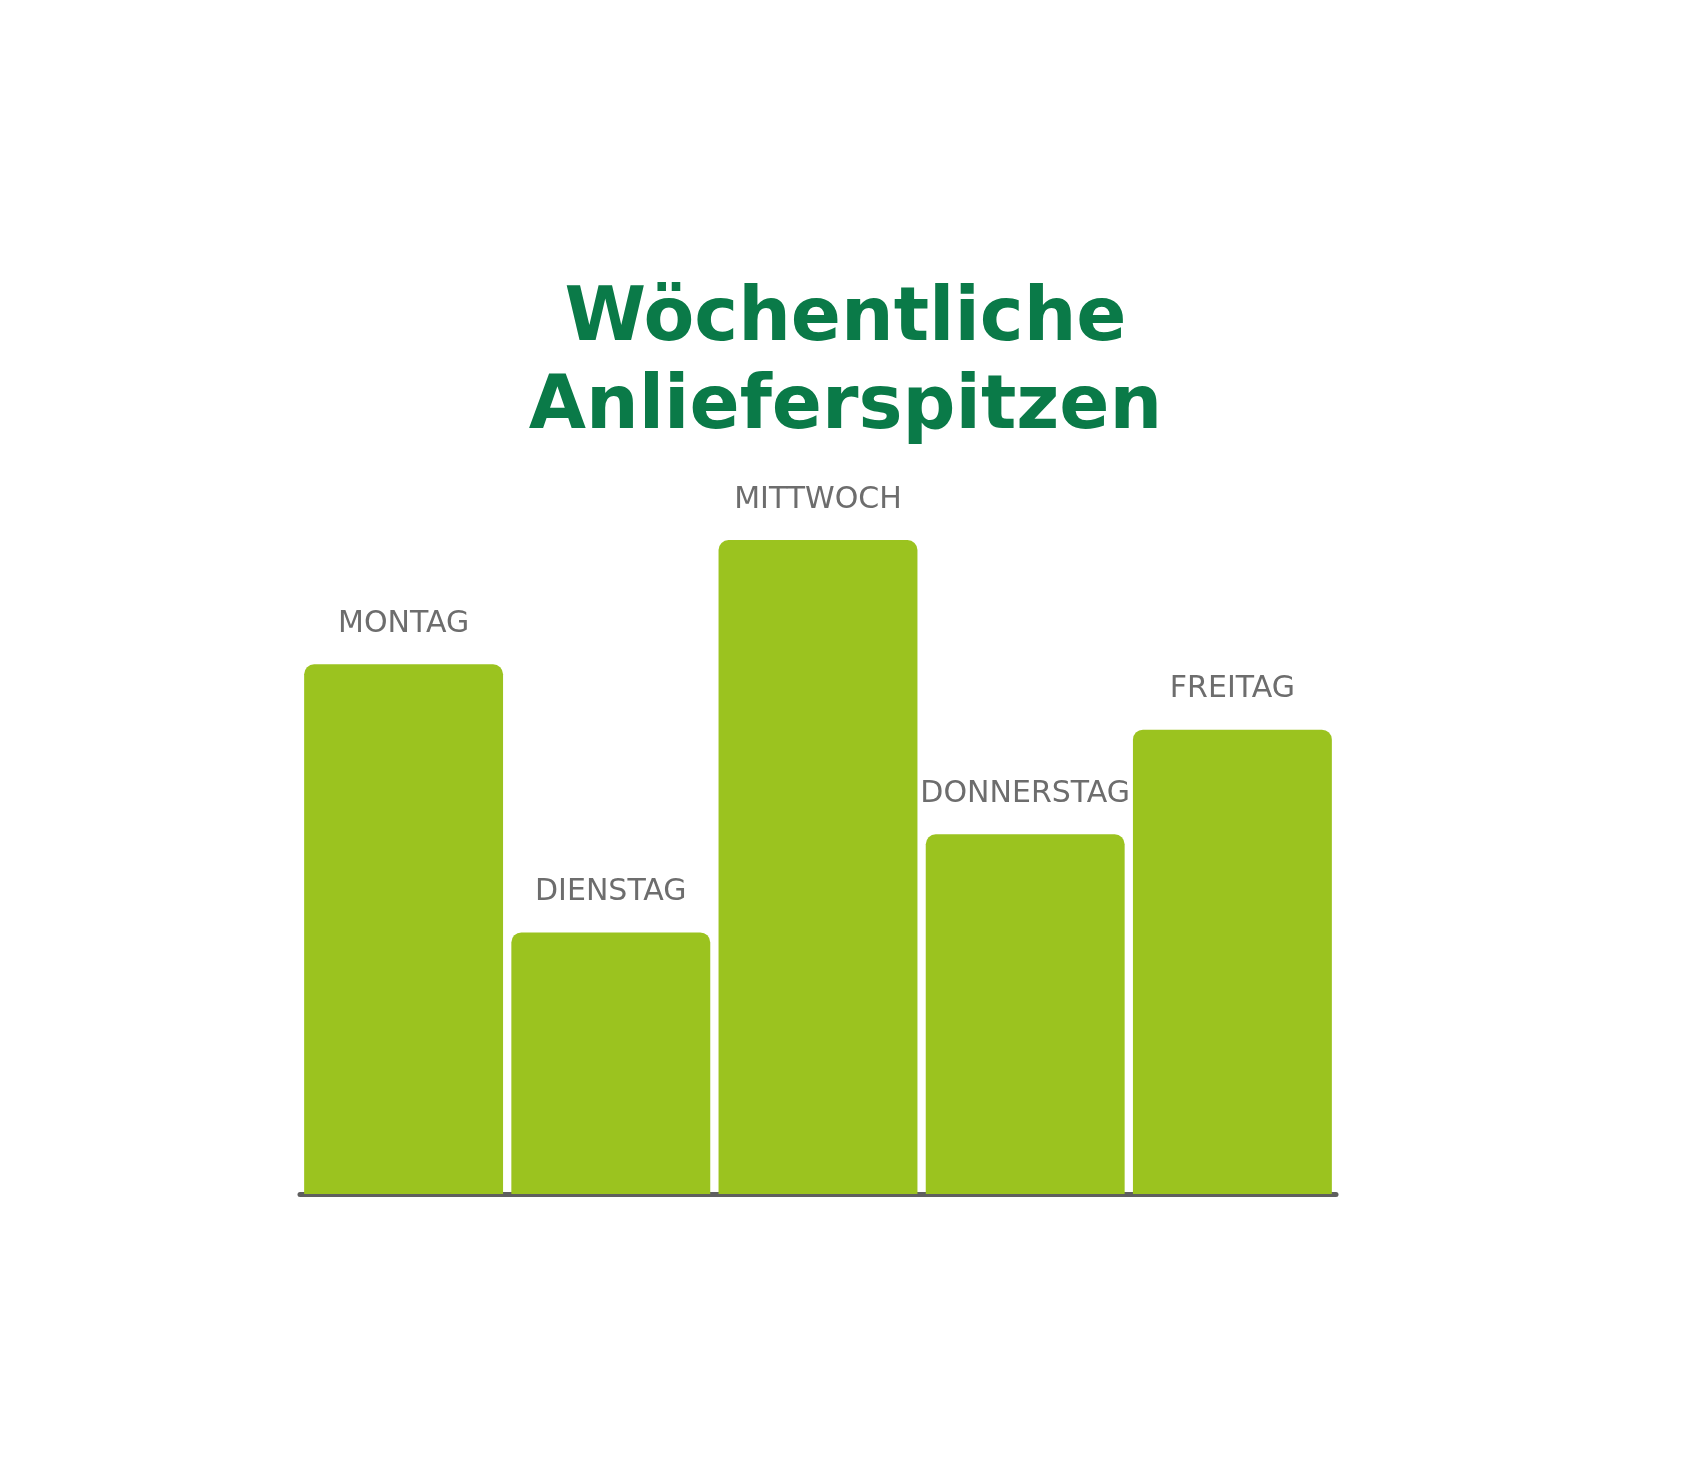 The image size is (1691, 1466). I want to click on x-tick-label: DONNERSTAG, so click(1025, 791).